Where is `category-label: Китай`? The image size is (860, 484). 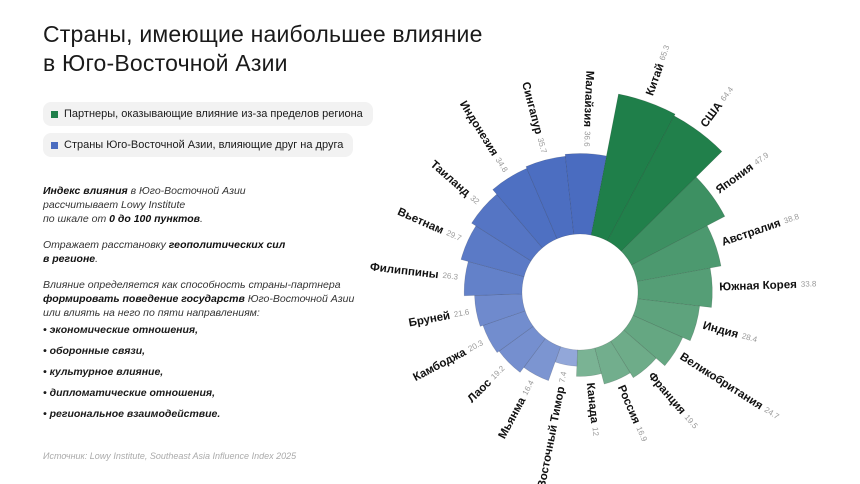 category-label: Китай is located at coordinates (655, 79).